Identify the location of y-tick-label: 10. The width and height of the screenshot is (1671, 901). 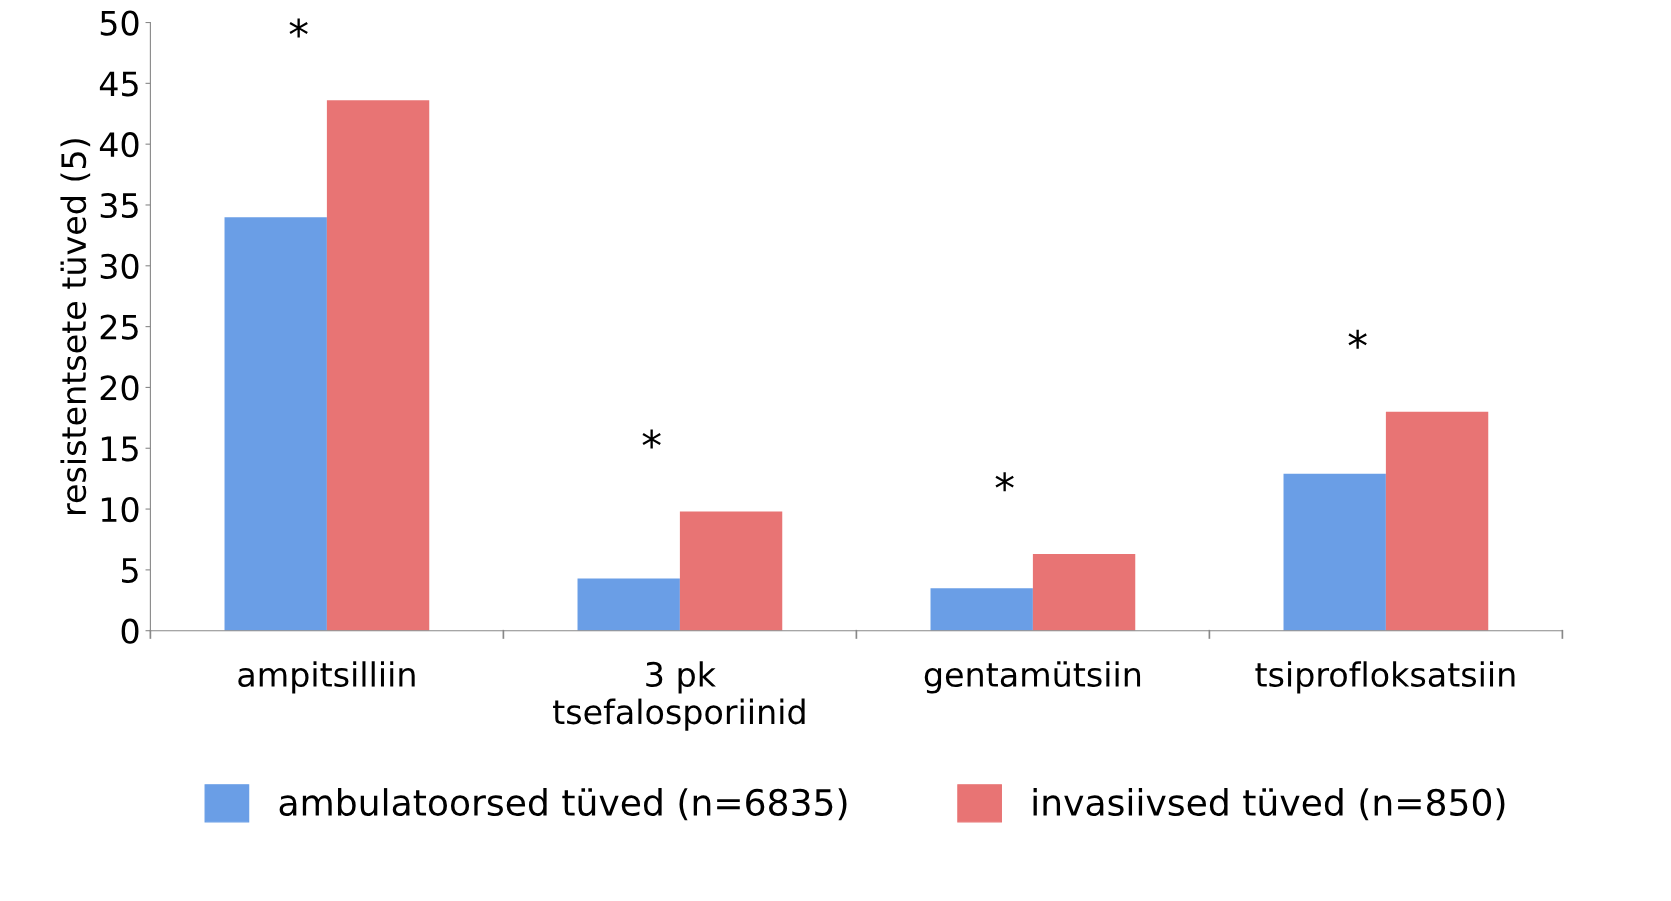
(120, 509).